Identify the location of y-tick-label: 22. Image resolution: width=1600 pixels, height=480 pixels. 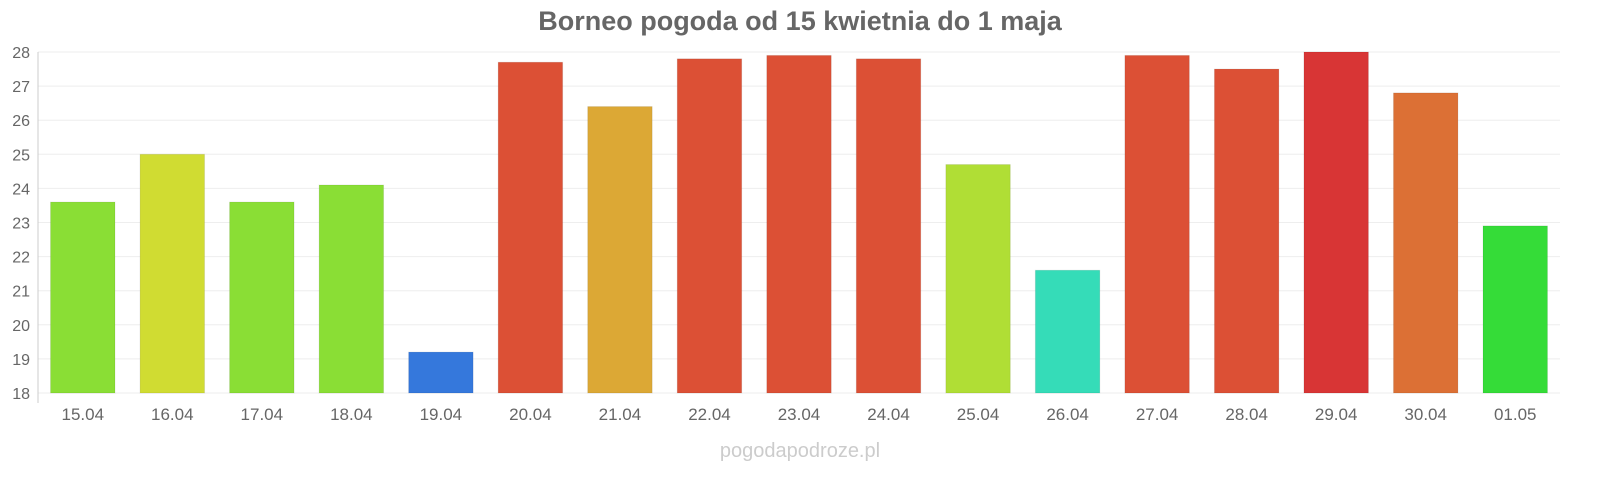
(21, 258).